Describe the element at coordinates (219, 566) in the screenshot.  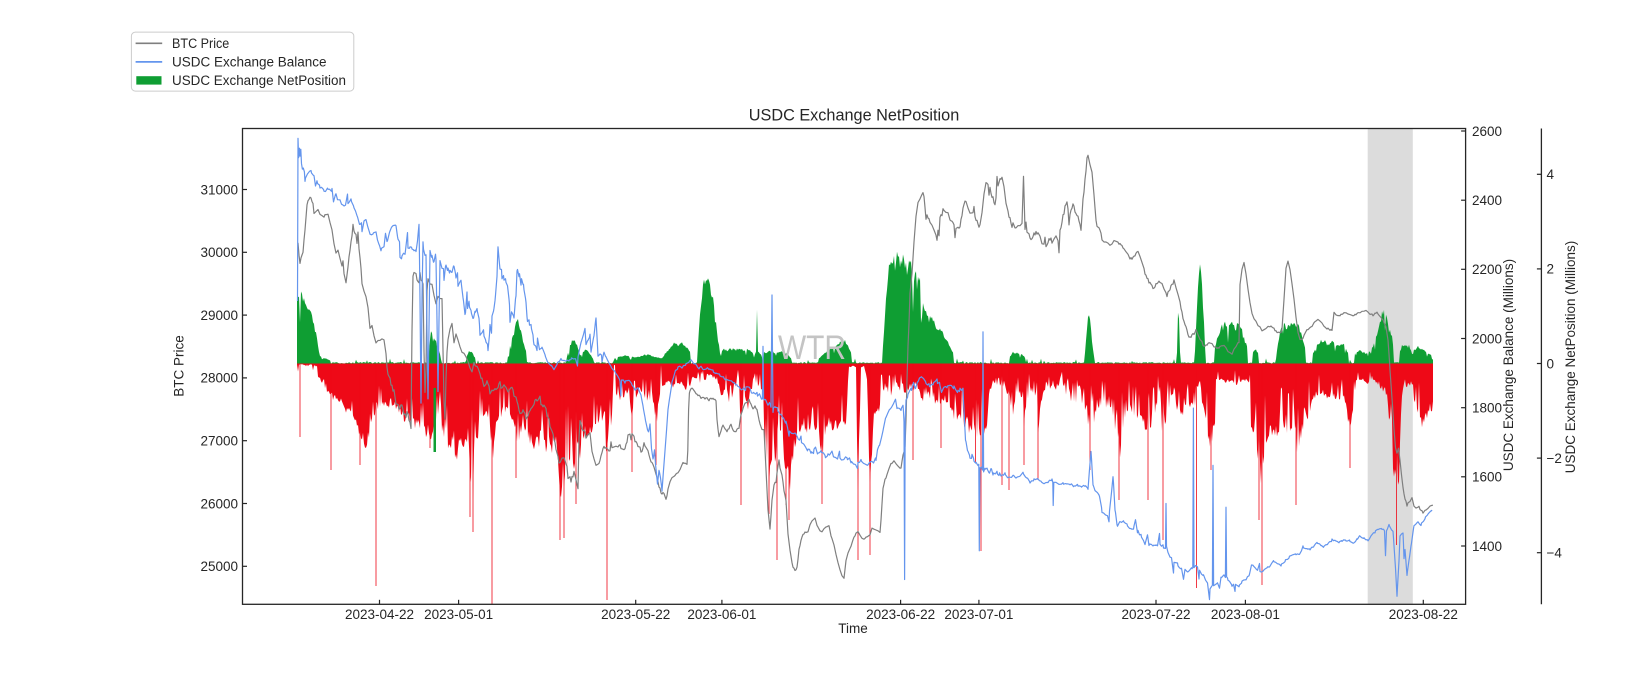
I see `svg-text: 25000` at that location.